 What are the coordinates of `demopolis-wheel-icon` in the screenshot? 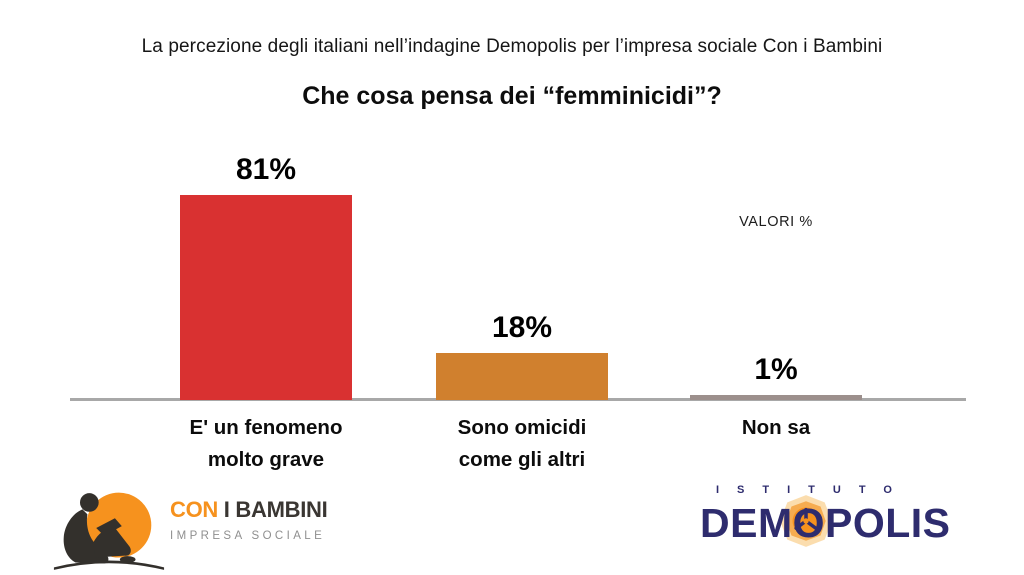 It's located at (806, 523).